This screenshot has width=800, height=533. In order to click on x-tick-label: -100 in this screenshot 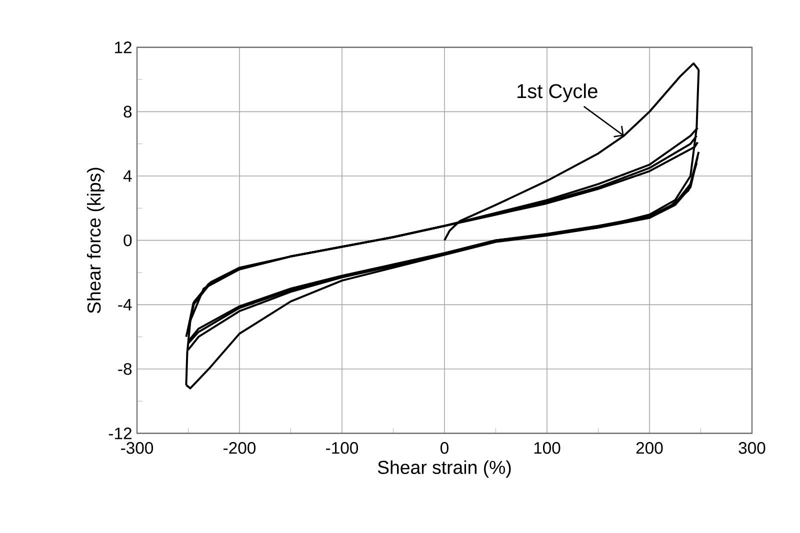, I will do `click(342, 448)`.